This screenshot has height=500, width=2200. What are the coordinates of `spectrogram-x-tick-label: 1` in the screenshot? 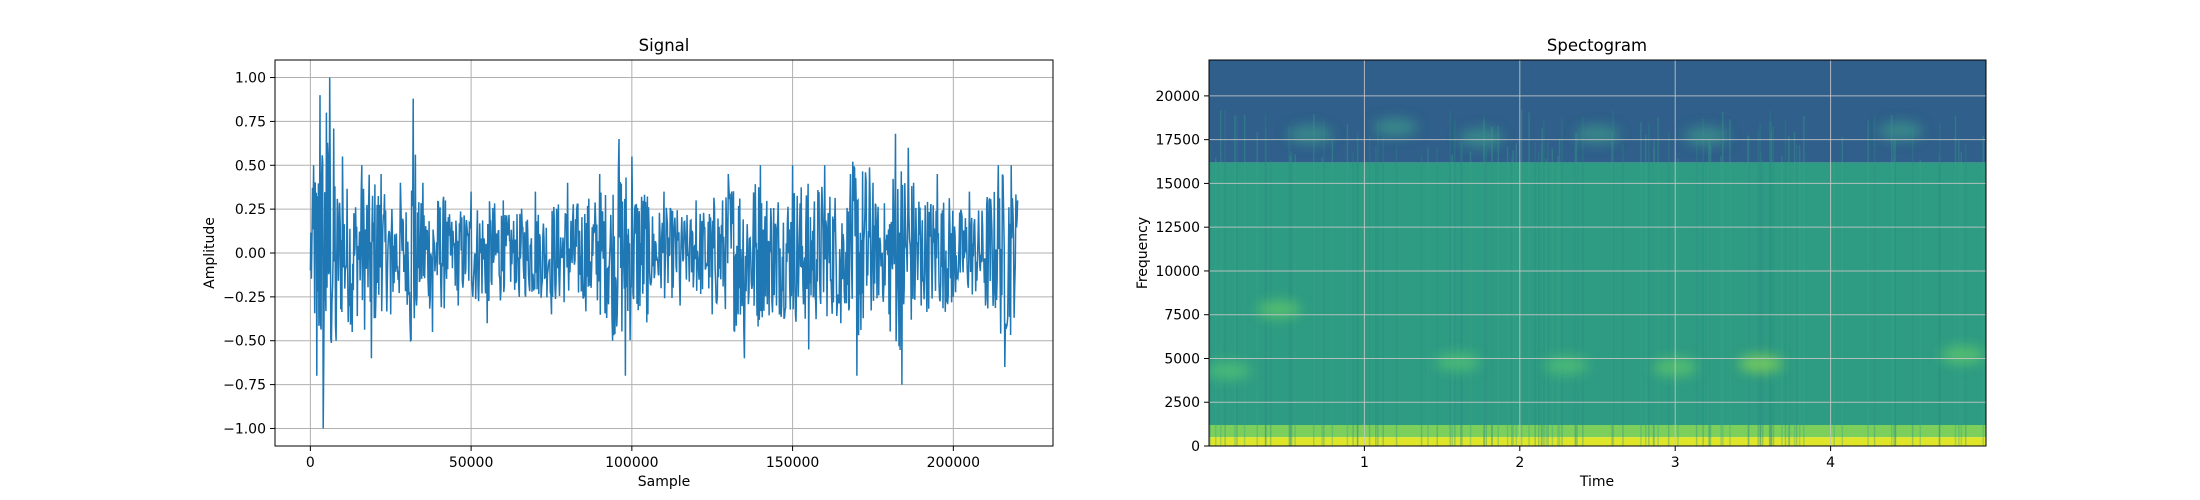 It's located at (1364, 463).